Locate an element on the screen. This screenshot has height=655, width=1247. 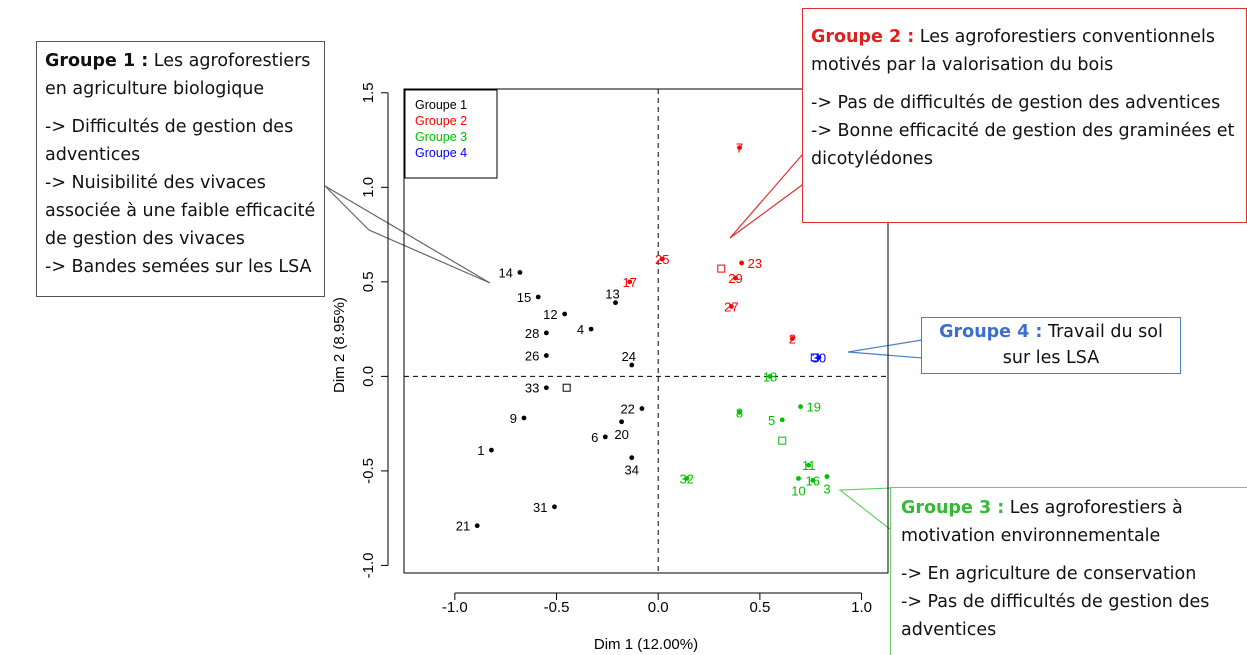
point-label: 27 is located at coordinates (731, 306).